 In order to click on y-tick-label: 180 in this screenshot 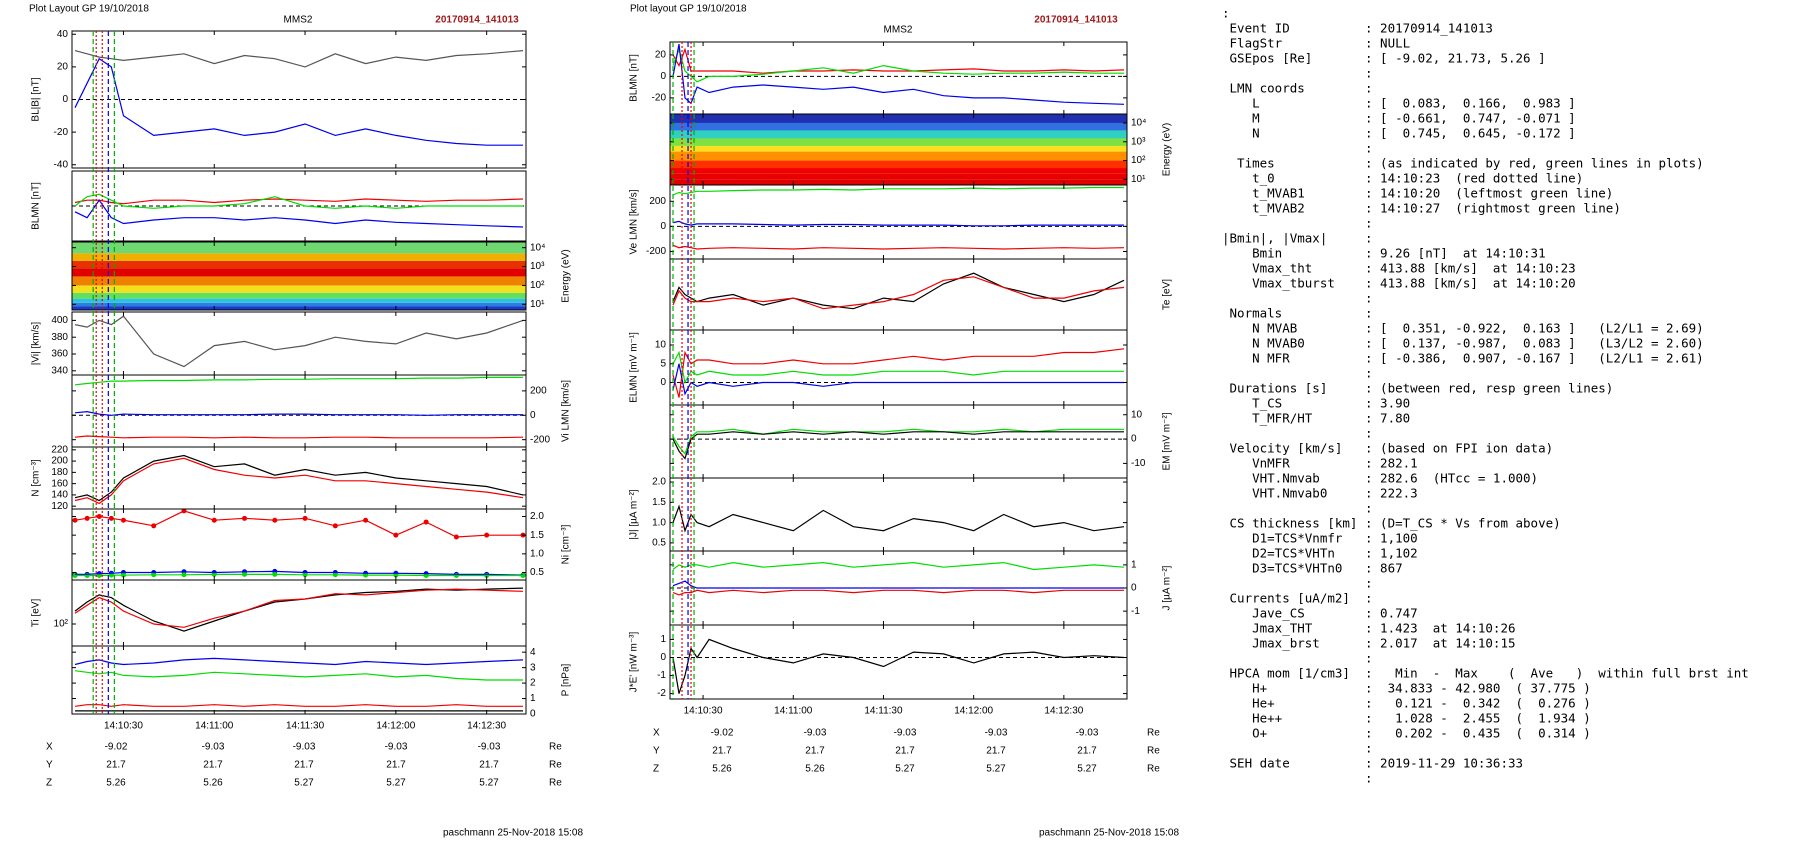, I will do `click(59, 472)`.